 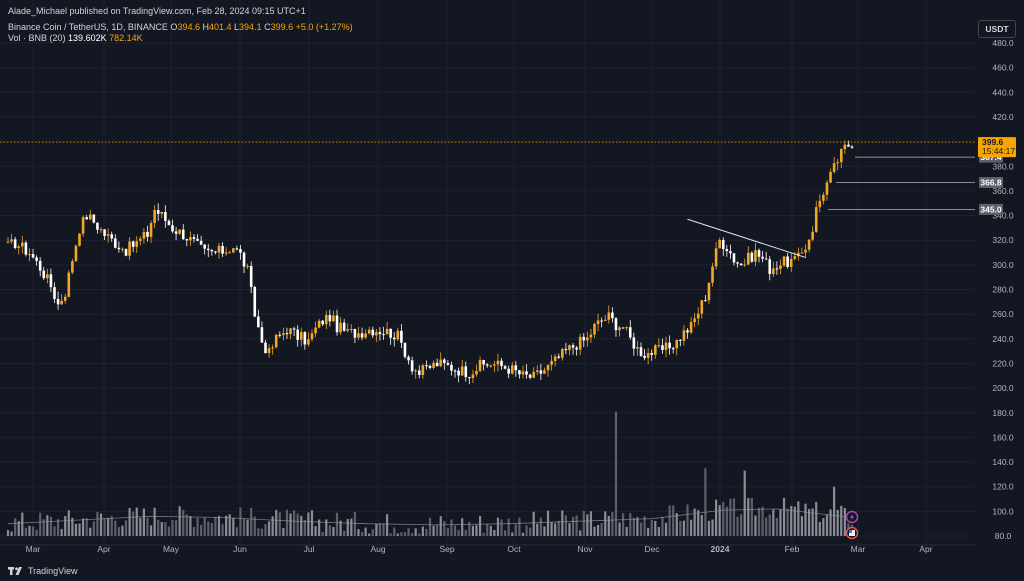 I want to click on time-tick-label: Aug, so click(x=377, y=549).